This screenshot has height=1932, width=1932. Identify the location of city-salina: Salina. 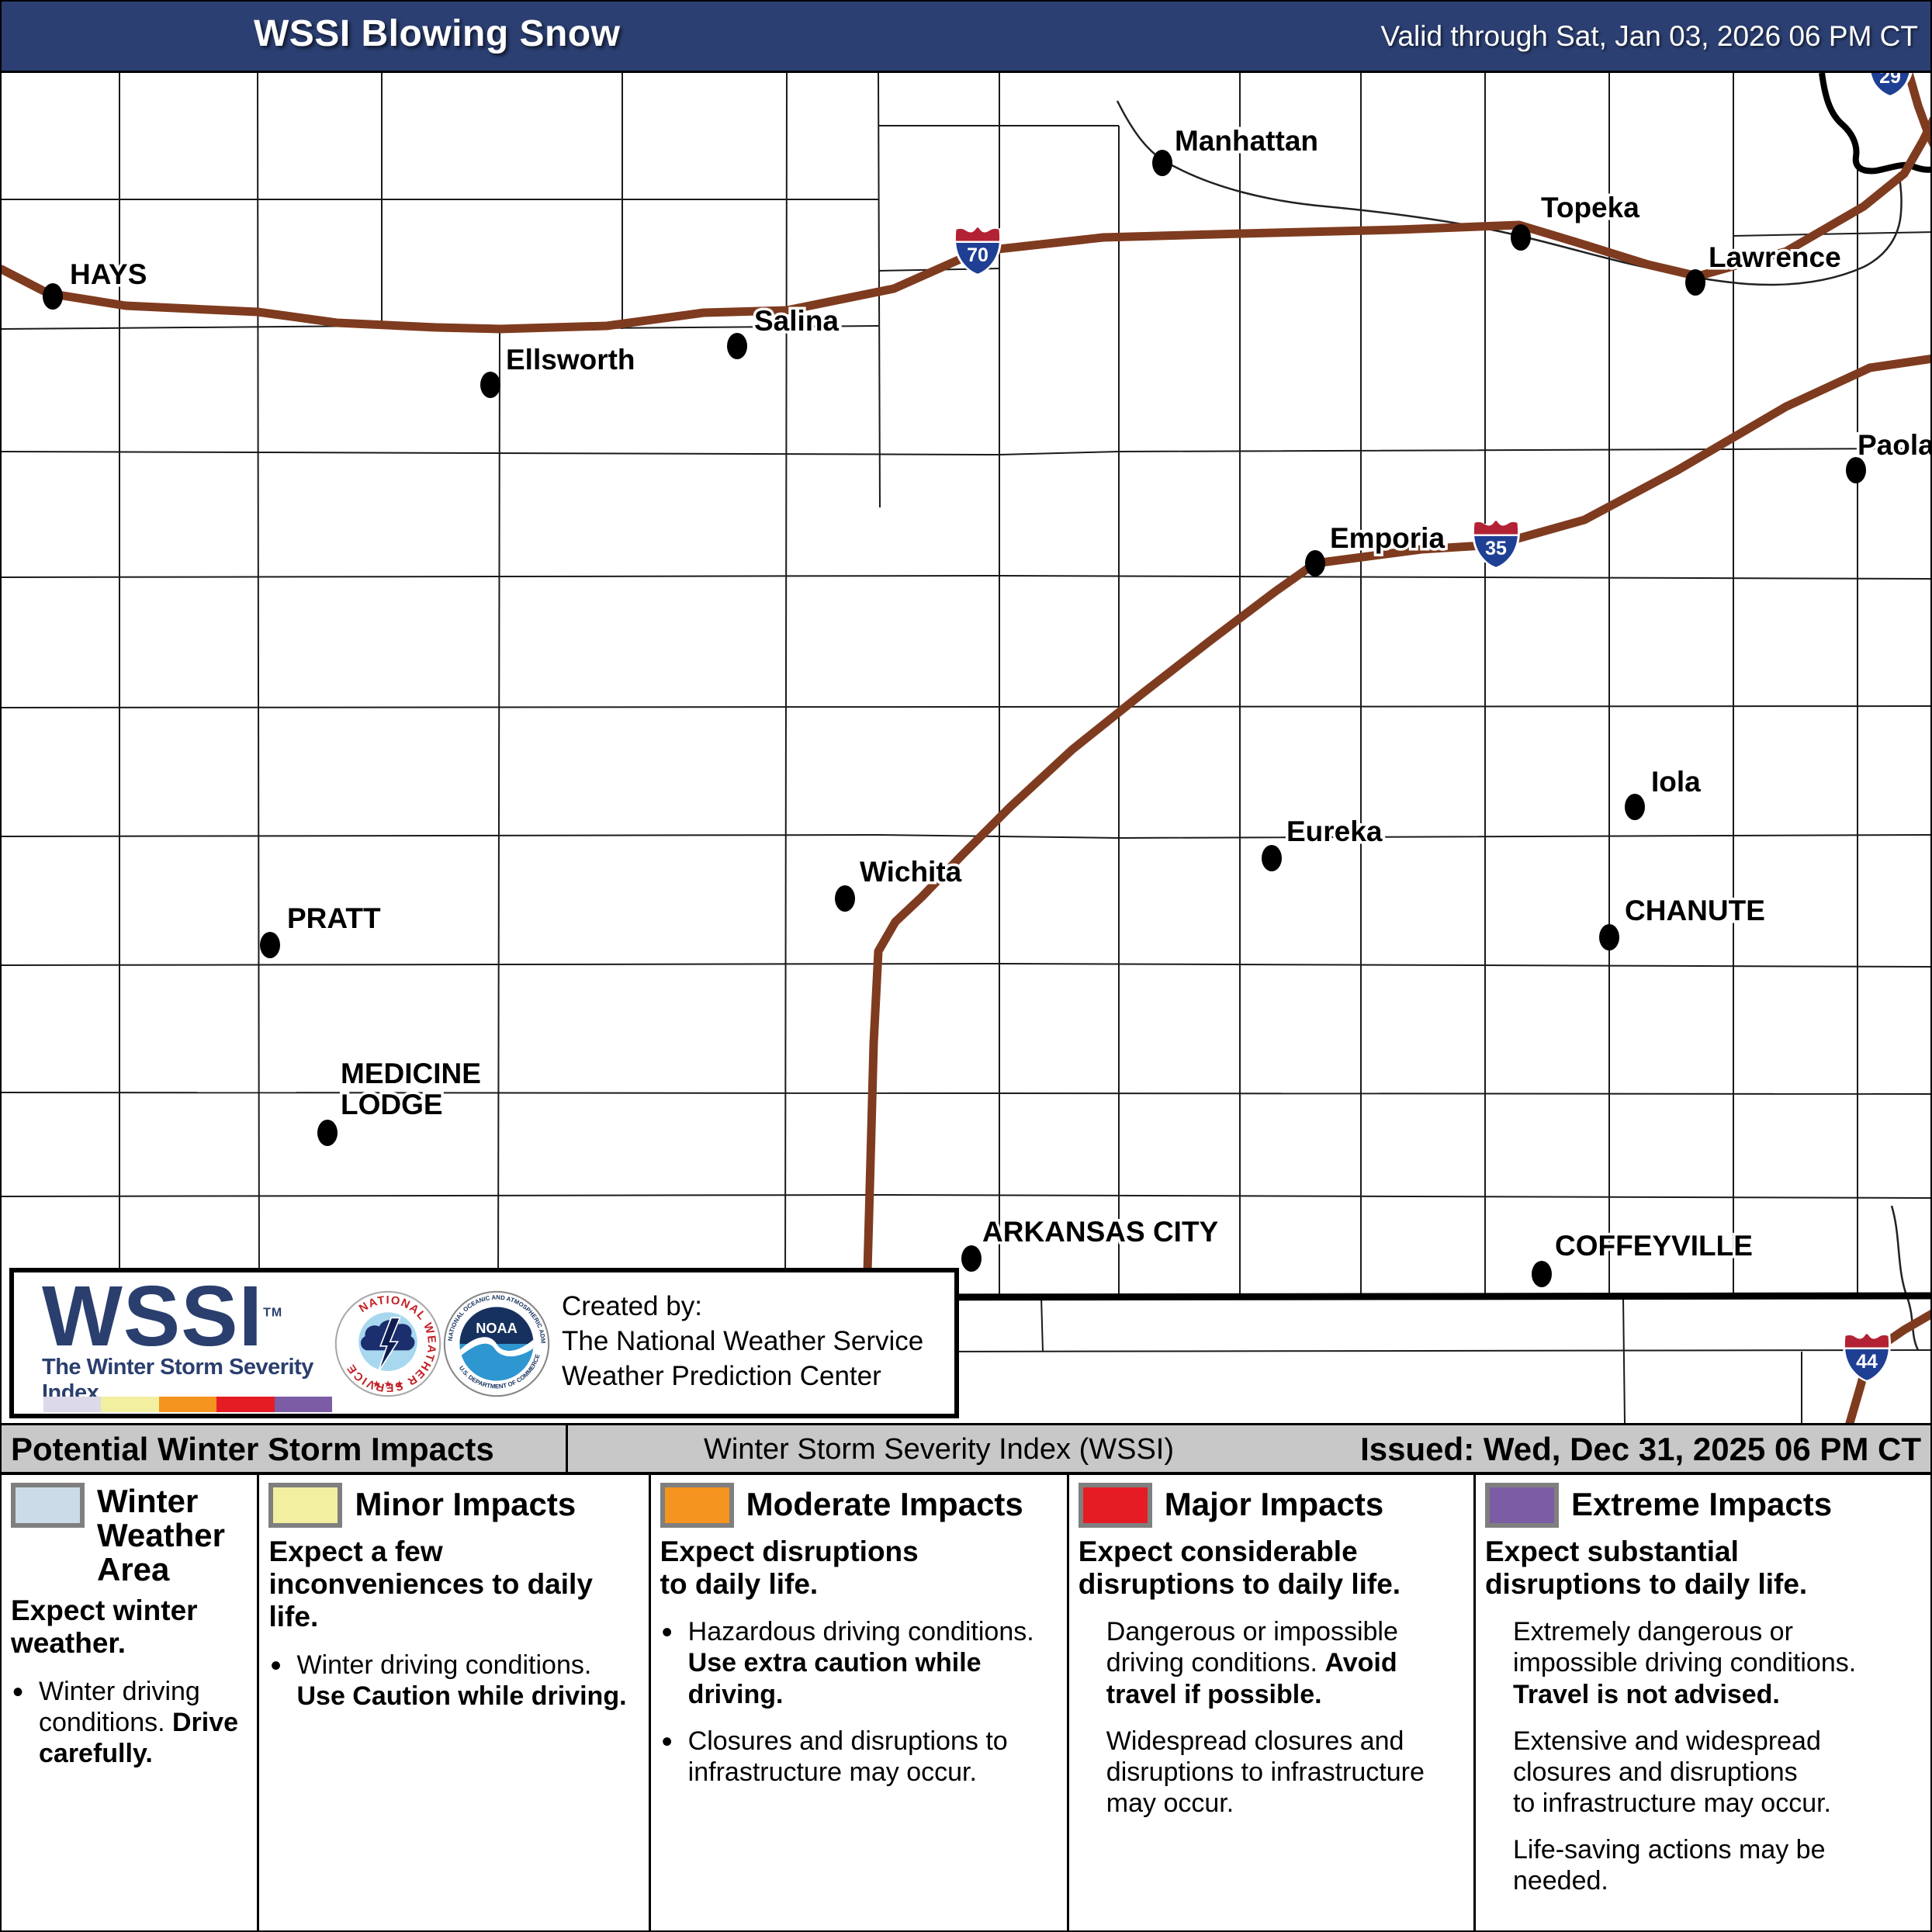
(784, 331).